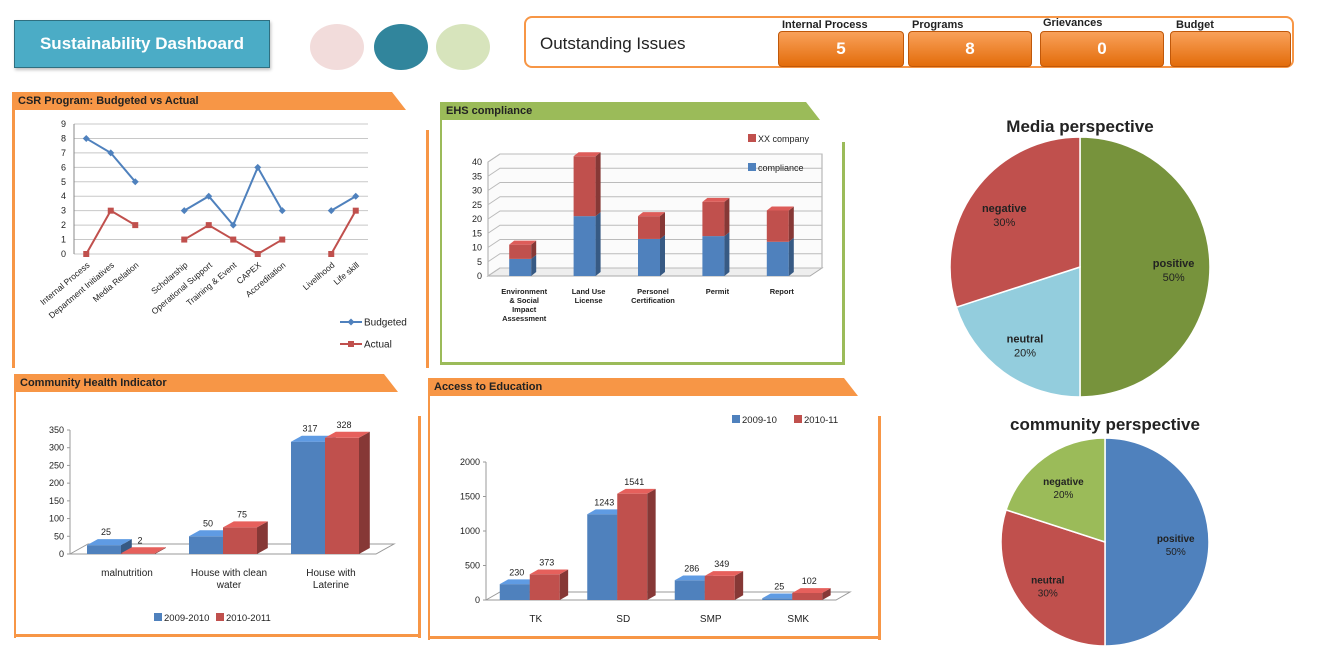  What do you see at coordinates (711, 619) in the screenshot?
I see `edu-x-tick-label: SMP` at bounding box center [711, 619].